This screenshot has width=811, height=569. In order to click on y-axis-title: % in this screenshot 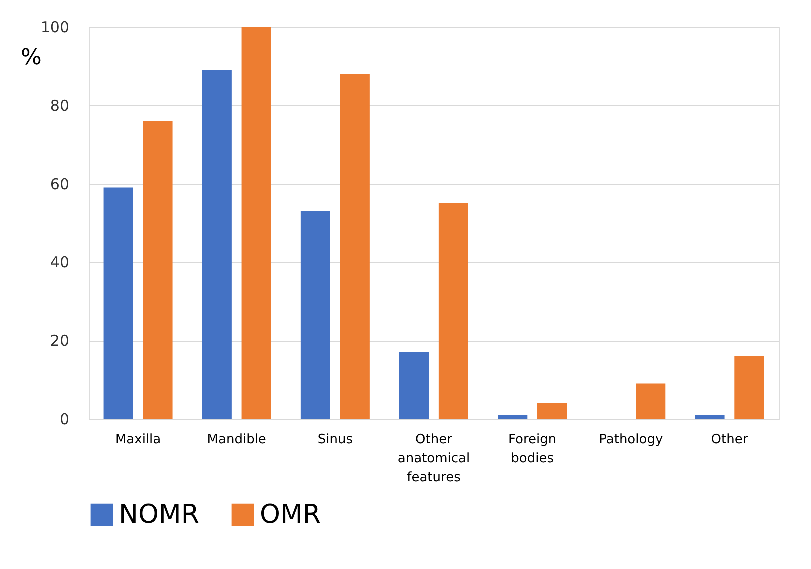, I will do `click(31, 58)`.